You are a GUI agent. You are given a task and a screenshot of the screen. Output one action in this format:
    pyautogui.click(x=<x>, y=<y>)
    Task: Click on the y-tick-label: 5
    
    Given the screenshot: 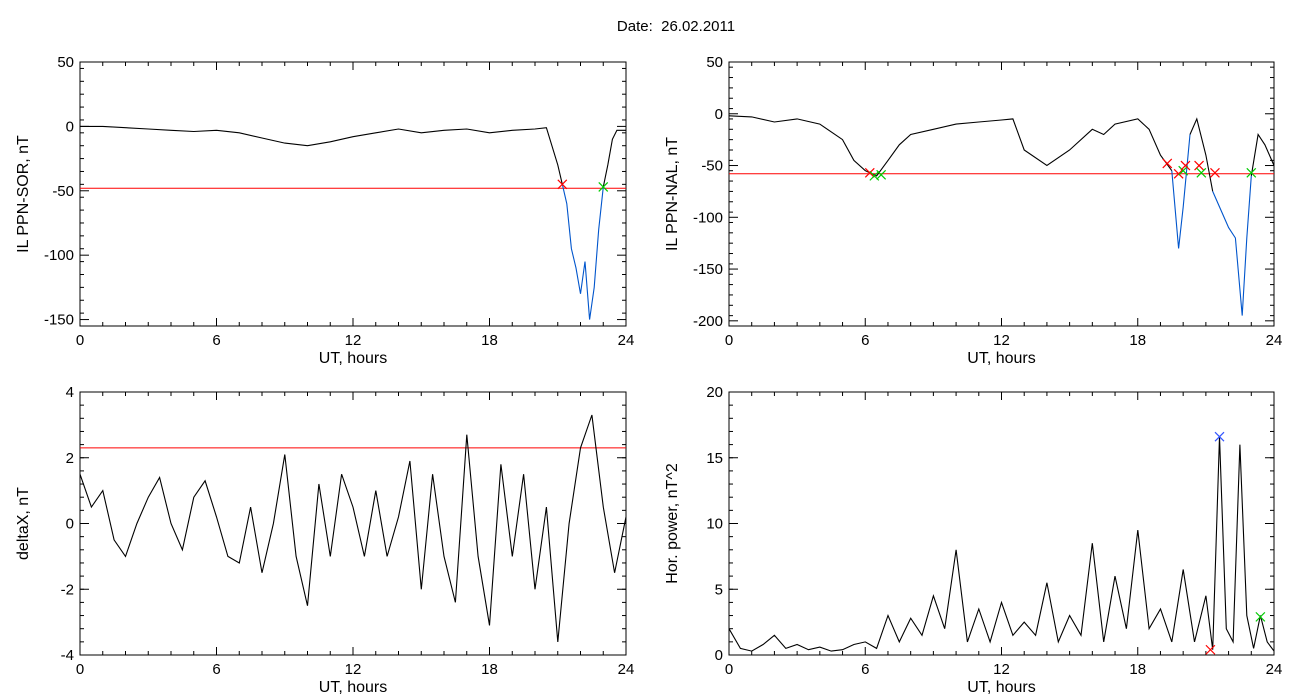 What is the action you would take?
    pyautogui.click(x=719, y=589)
    